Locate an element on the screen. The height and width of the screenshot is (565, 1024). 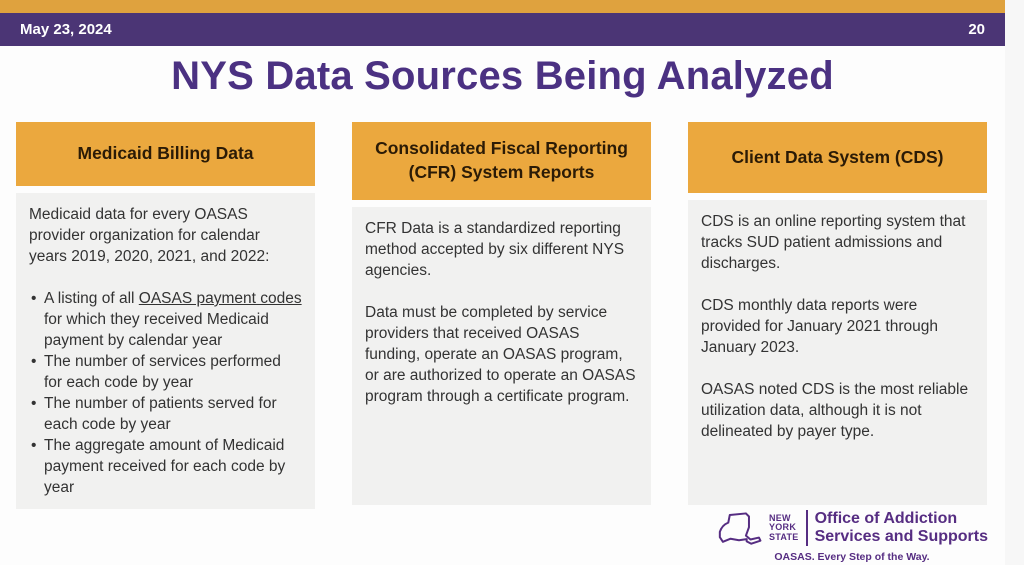
top-accent-stripe is located at coordinates (505, 6).